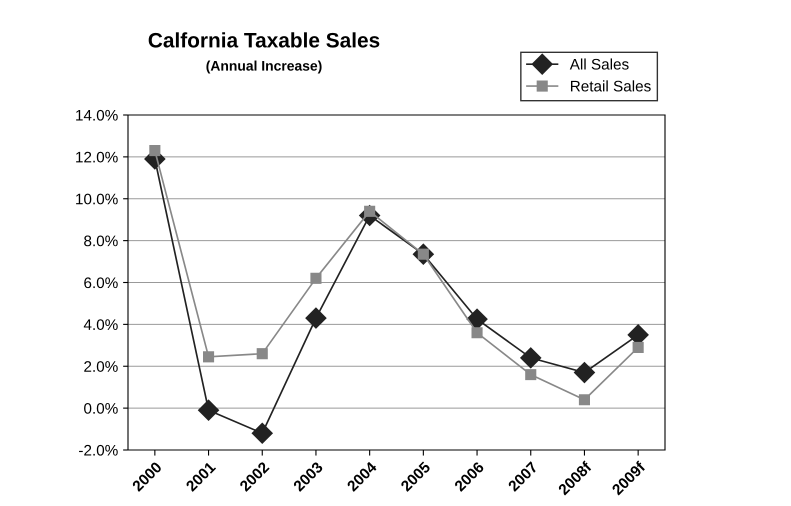  I want to click on y-tick-label: 4.0%, so click(101, 324).